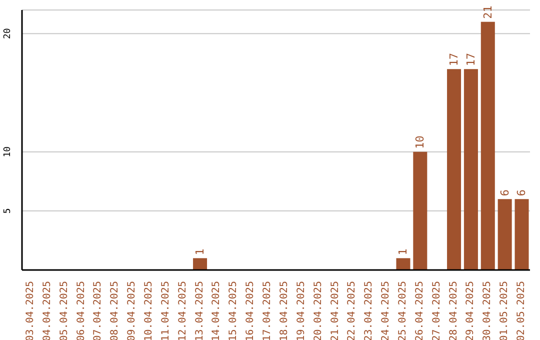  I want to click on x-tick-label: 15.04.2025, so click(234, 310).